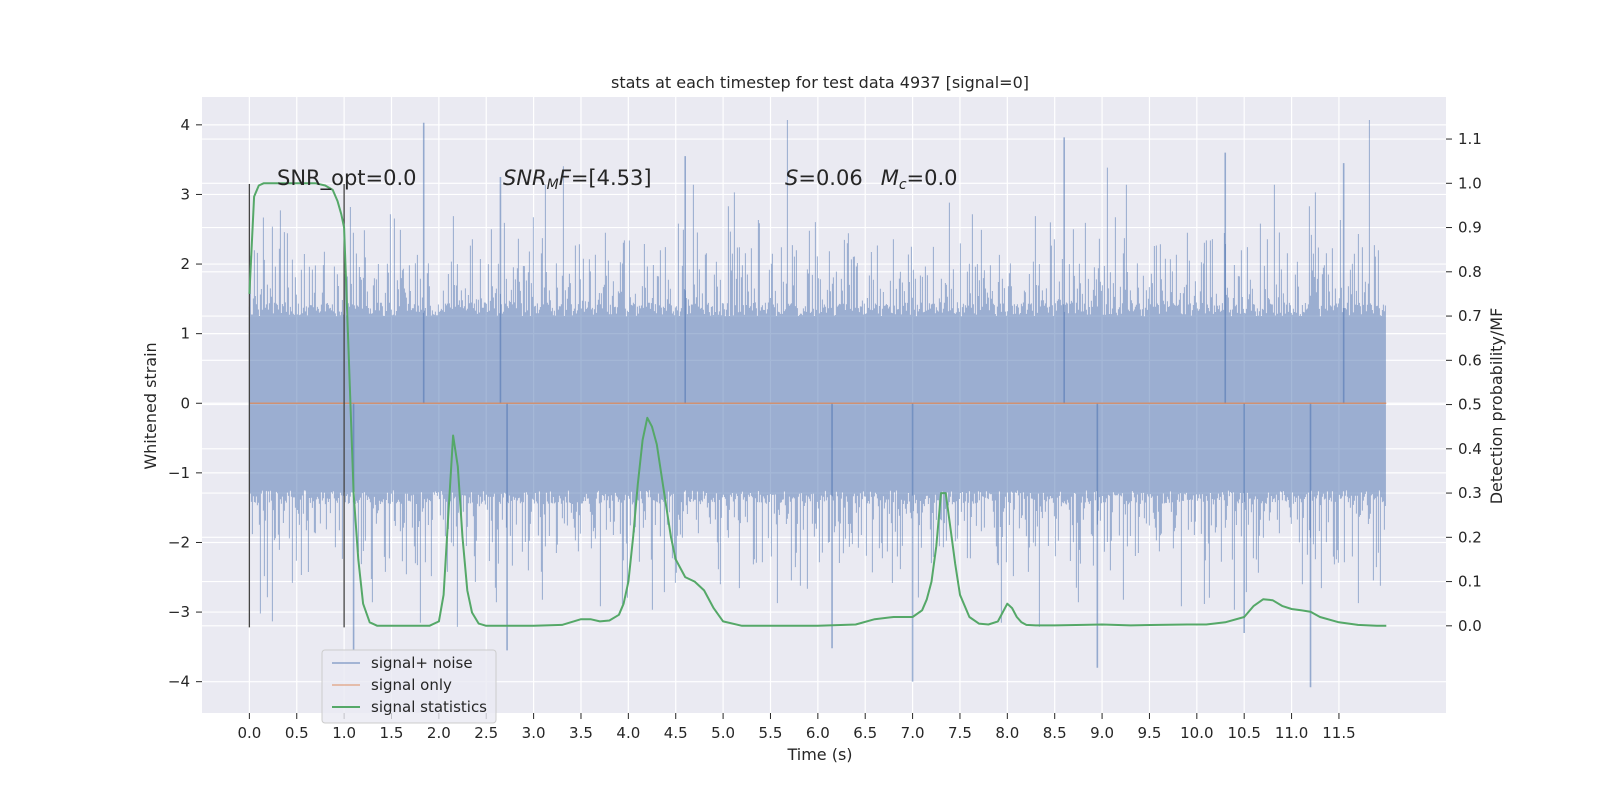 The height and width of the screenshot is (800, 1600). Describe the element at coordinates (185, 334) in the screenshot. I see `y-tick-label: 1` at that location.